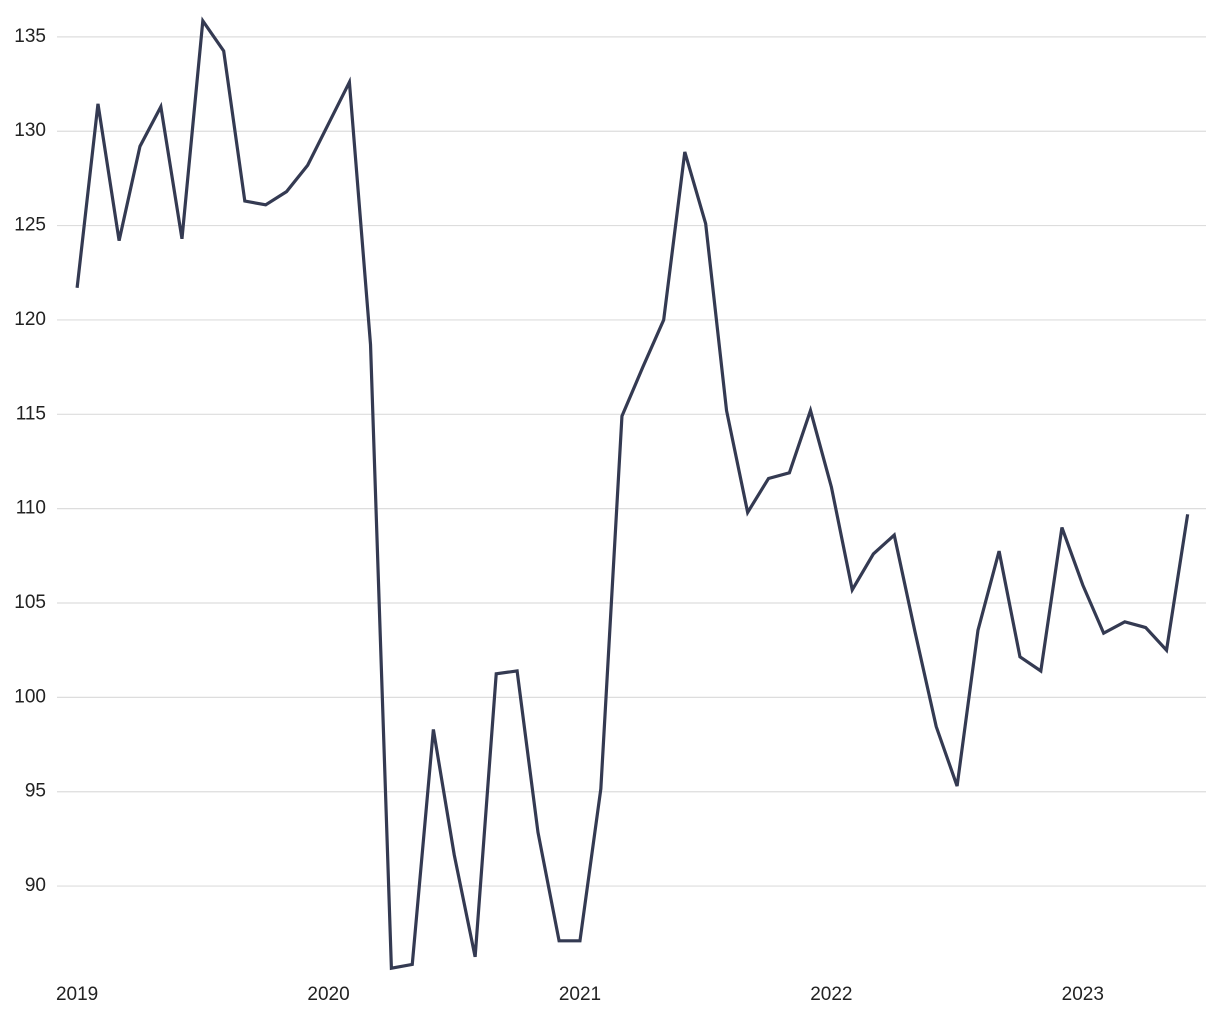  I want to click on y-tick-label: 120, so click(30, 319).